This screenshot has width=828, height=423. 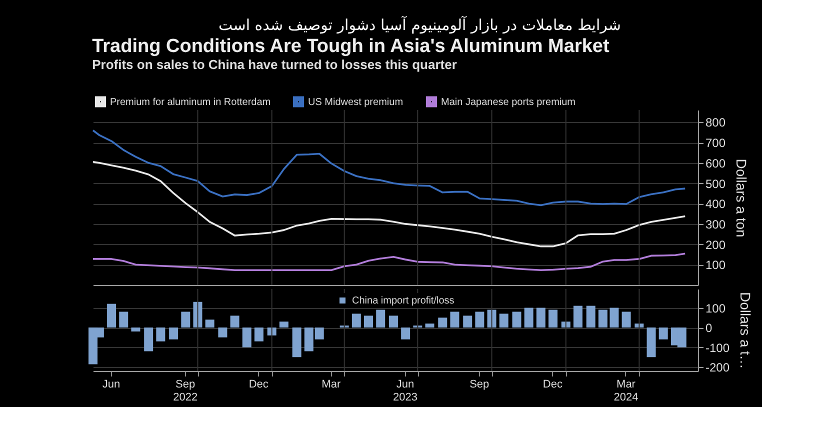 What do you see at coordinates (405, 391) in the screenshot?
I see `x-tick-label: Jun 2023` at bounding box center [405, 391].